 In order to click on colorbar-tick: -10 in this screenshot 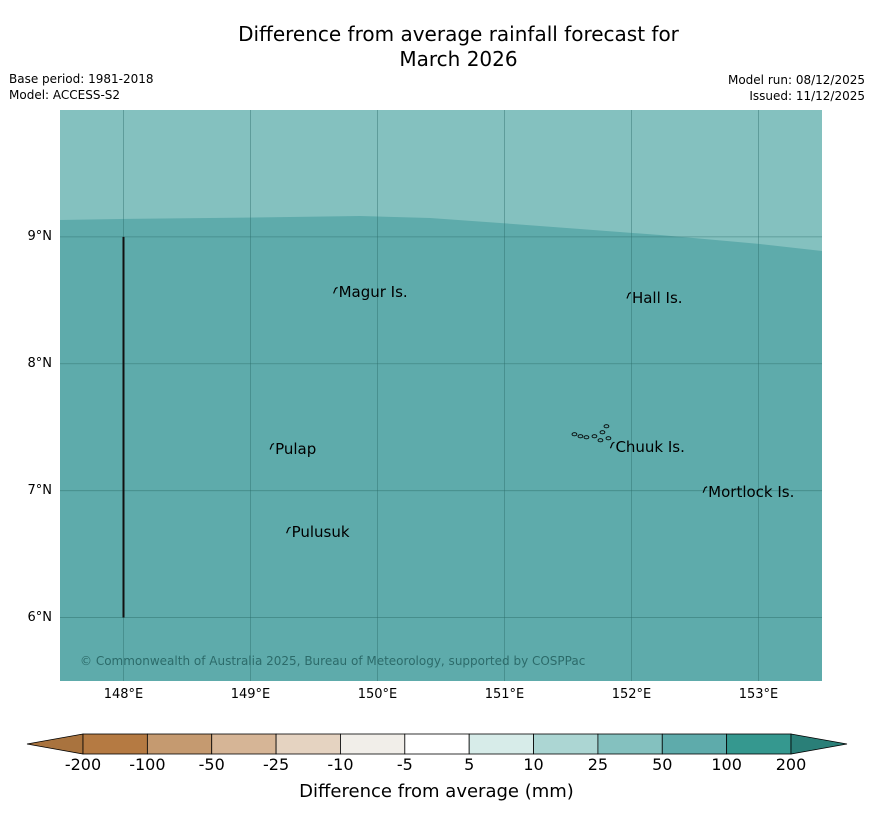, I will do `click(340, 764)`.